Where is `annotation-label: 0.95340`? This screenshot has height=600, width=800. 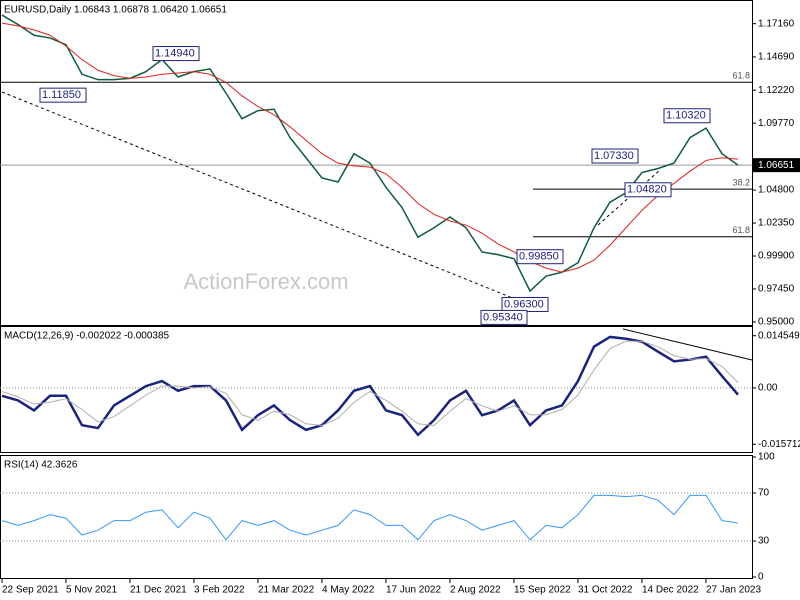
annotation-label: 0.95340 is located at coordinates (503, 317).